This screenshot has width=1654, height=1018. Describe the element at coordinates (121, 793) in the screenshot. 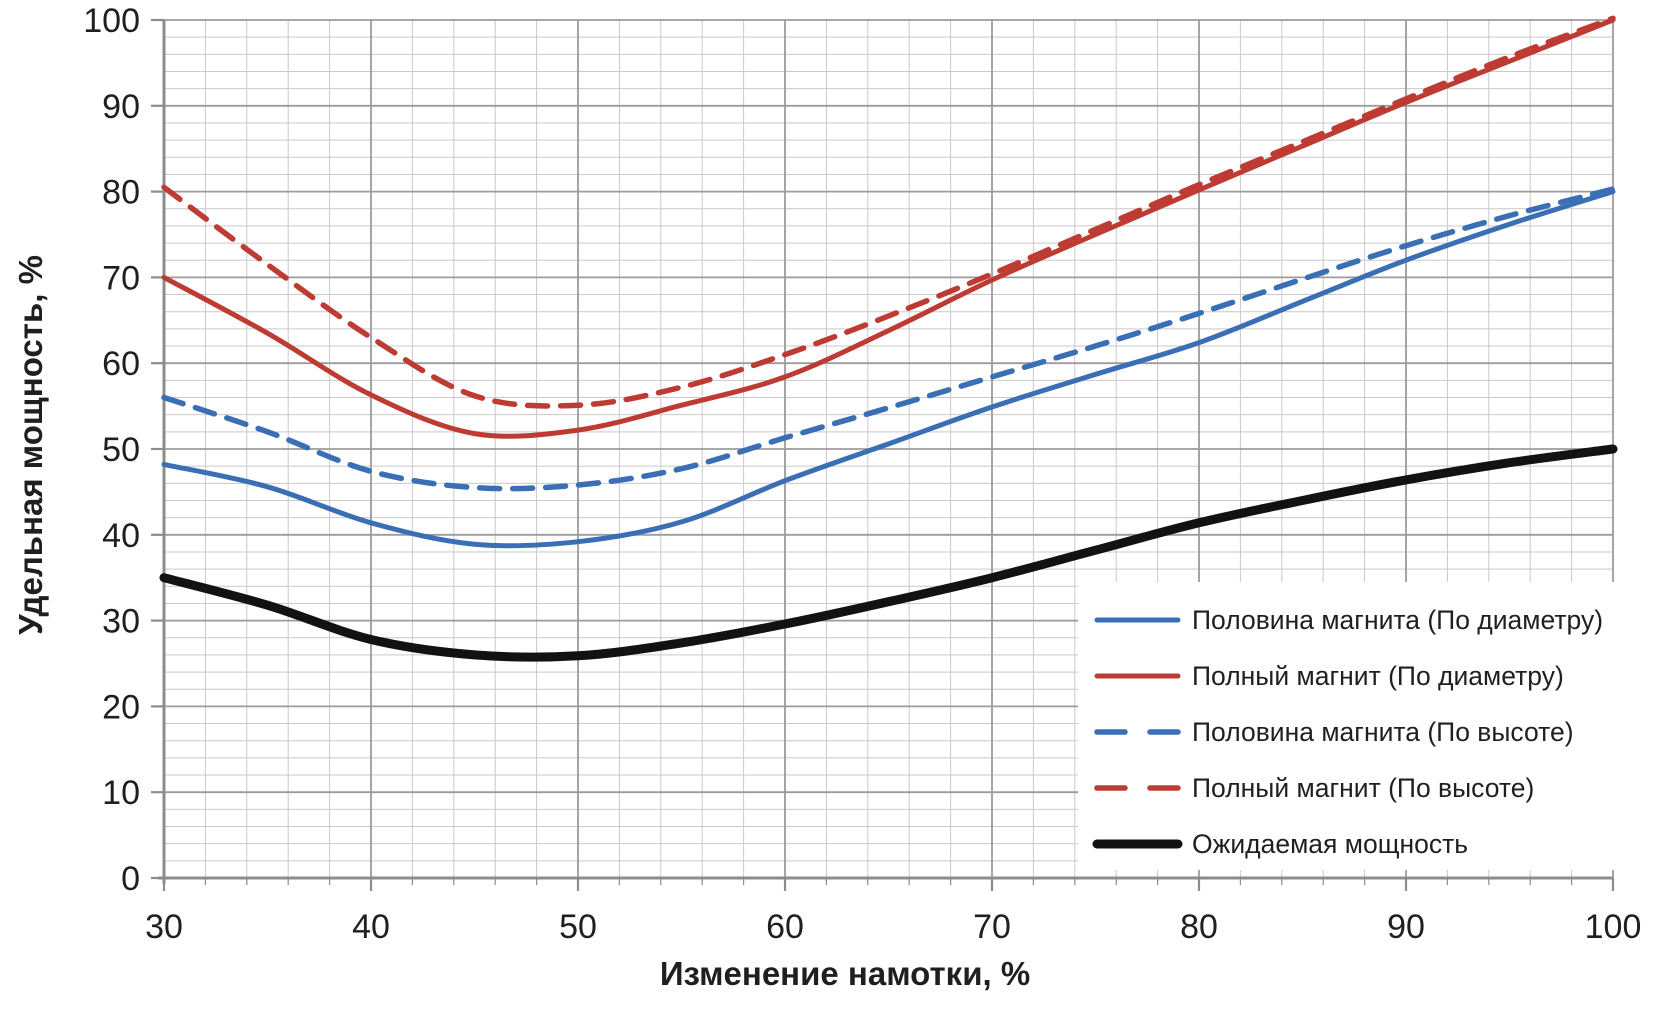

I see `y-tick-label: 10` at that location.